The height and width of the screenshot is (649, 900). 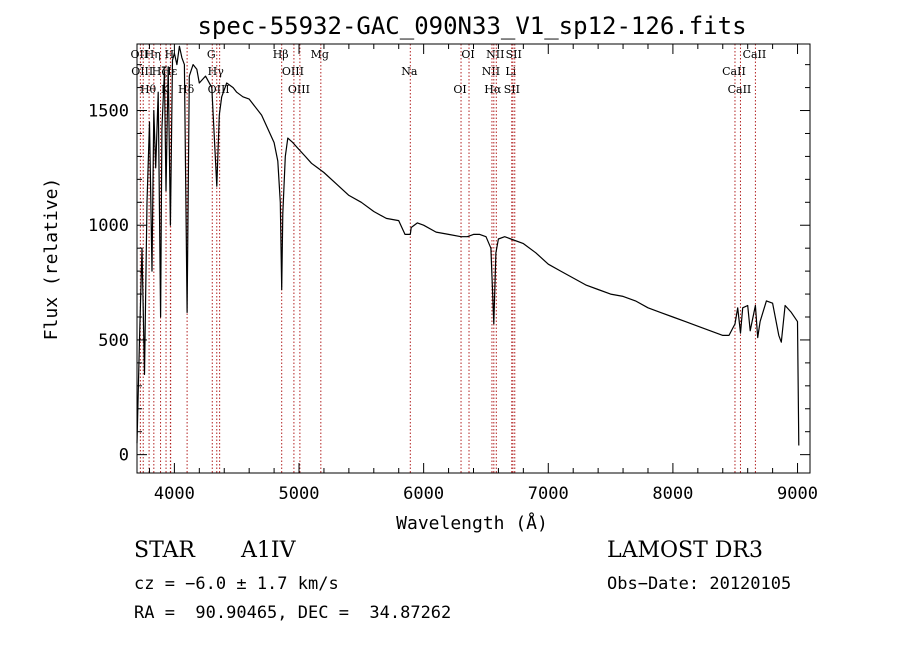 I want to click on survey-label: LAMOST DR3, so click(x=685, y=550).